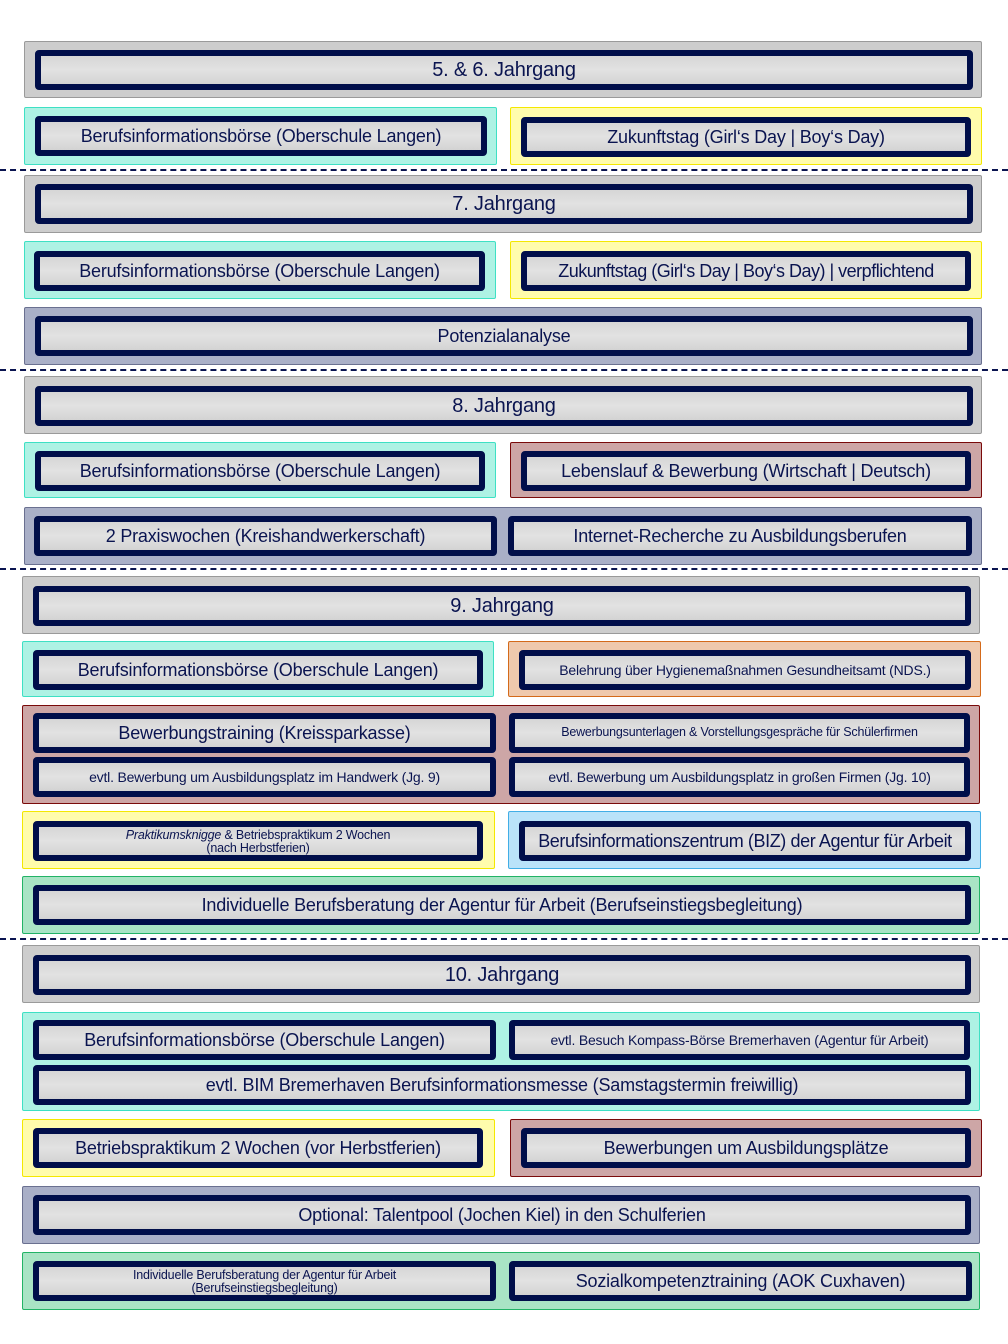  I want to click on grade-7-header: 7. Jahrgang, so click(503, 204).